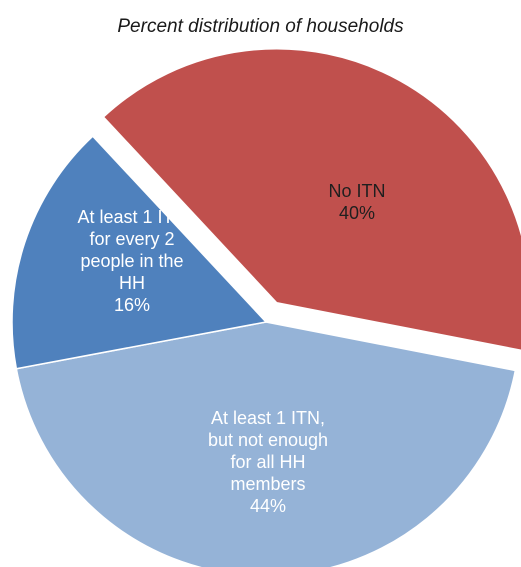 Image resolution: width=521 pixels, height=567 pixels. Describe the element at coordinates (260, 26) in the screenshot. I see `chart-title: Percent distribution of households` at that location.